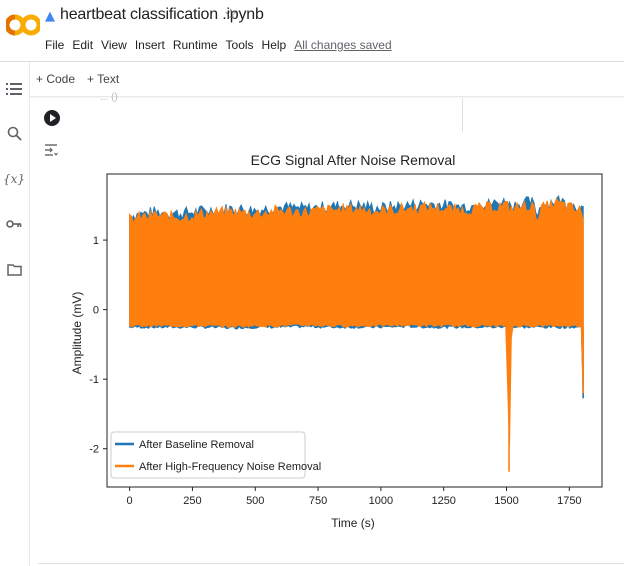 This screenshot has height=566, width=624. What do you see at coordinates (353, 523) in the screenshot?
I see `x-axis-label: Time (s)` at bounding box center [353, 523].